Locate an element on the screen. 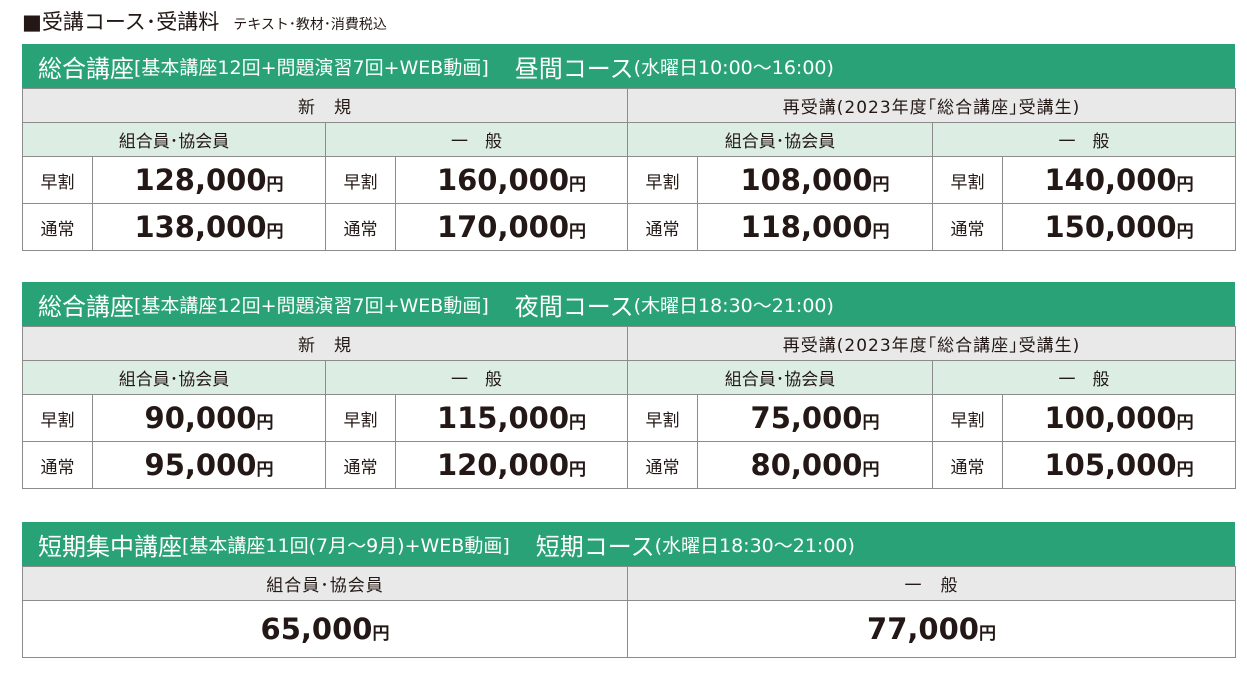 This screenshot has width=1247, height=686. price-cell: 138,000円 is located at coordinates (209, 227).